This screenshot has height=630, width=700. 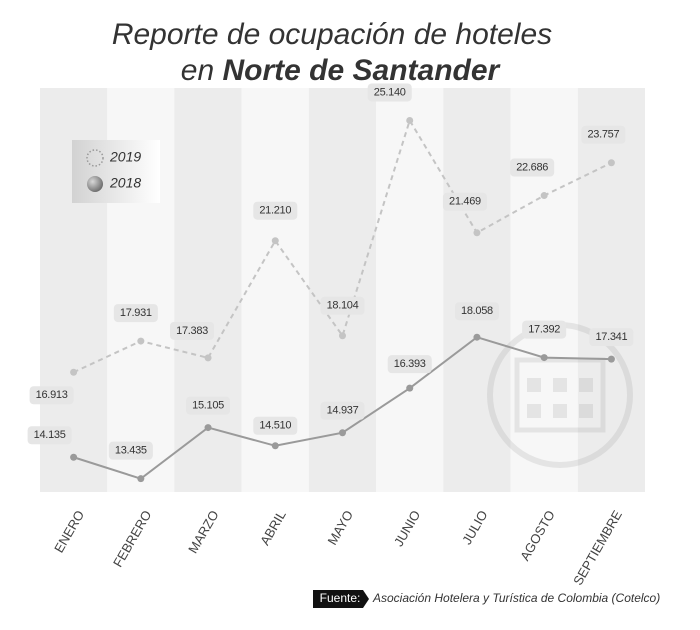 I want to click on value-label: 21.210, so click(x=275, y=211).